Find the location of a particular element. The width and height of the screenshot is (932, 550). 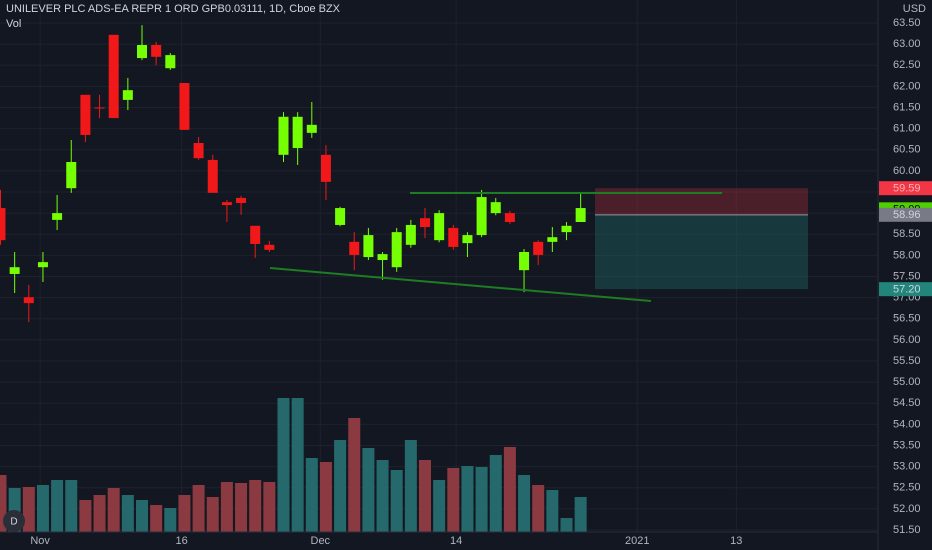

y-tick-label: 54.00 is located at coordinates (907, 424).